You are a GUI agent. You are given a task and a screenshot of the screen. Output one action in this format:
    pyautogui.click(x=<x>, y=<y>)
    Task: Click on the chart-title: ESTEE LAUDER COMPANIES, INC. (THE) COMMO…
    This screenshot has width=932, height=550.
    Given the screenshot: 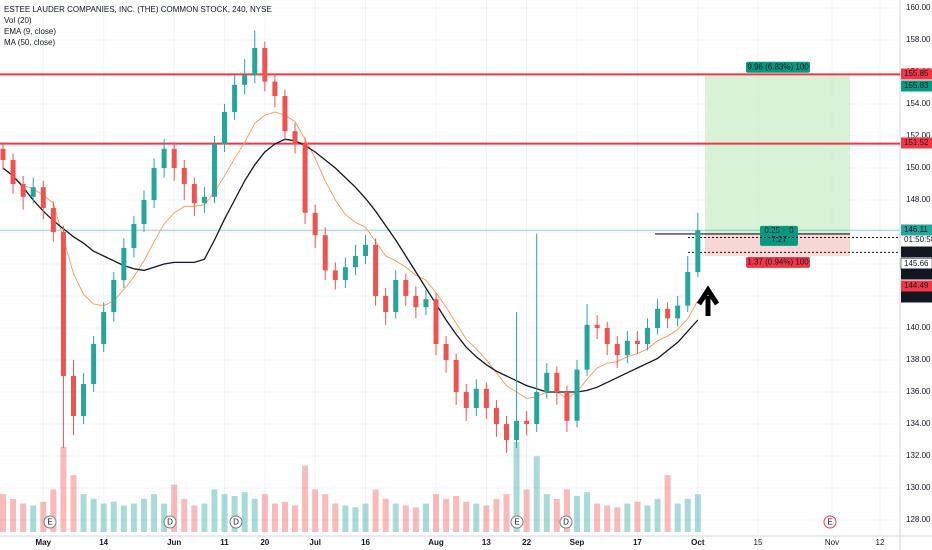 What is the action you would take?
    pyautogui.click(x=138, y=9)
    